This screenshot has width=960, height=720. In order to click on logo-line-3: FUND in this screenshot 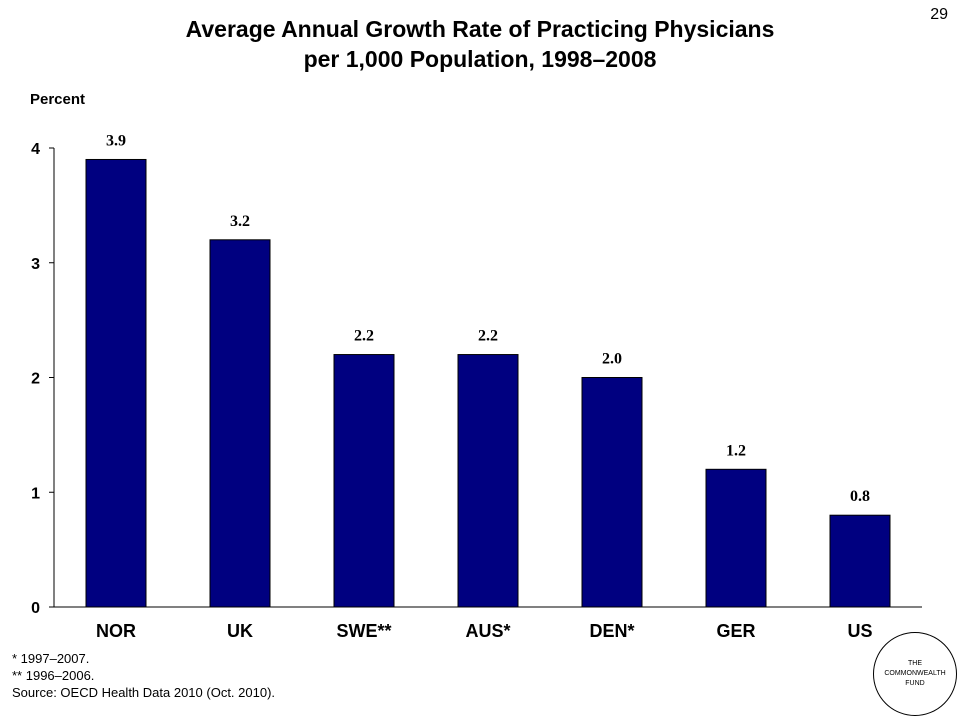, I will do `click(915, 683)`.